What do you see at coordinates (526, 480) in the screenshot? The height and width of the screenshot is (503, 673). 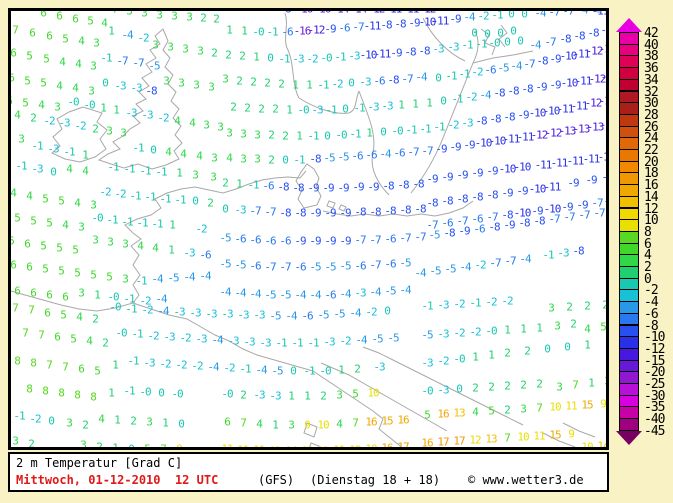 I see `copyright: © www.wetter3.de` at bounding box center [526, 480].